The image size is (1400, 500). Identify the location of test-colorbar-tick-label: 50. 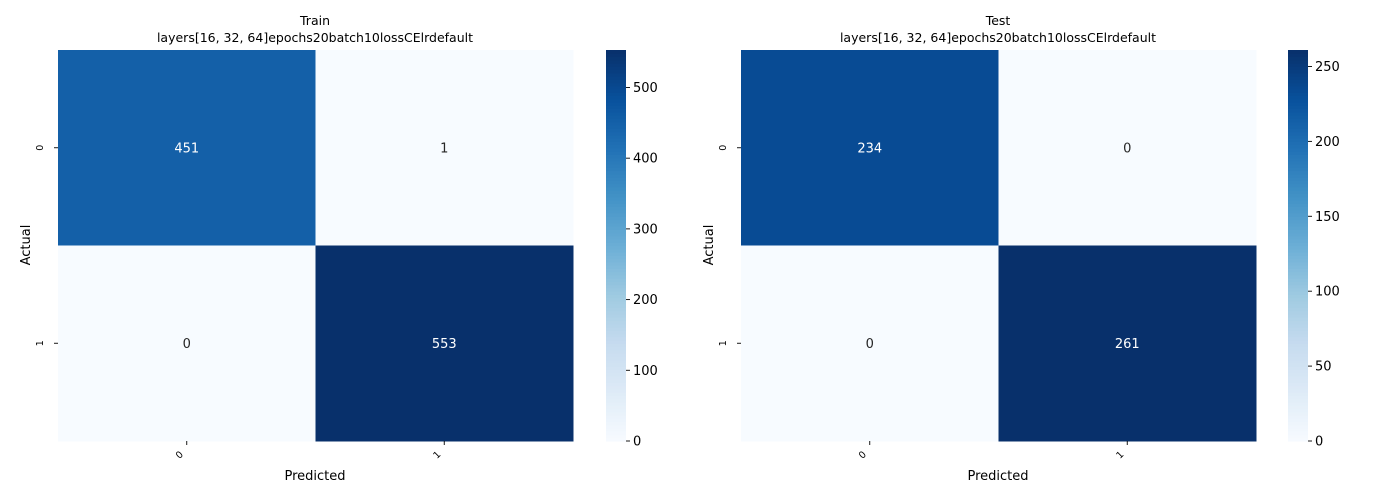
(1323, 367).